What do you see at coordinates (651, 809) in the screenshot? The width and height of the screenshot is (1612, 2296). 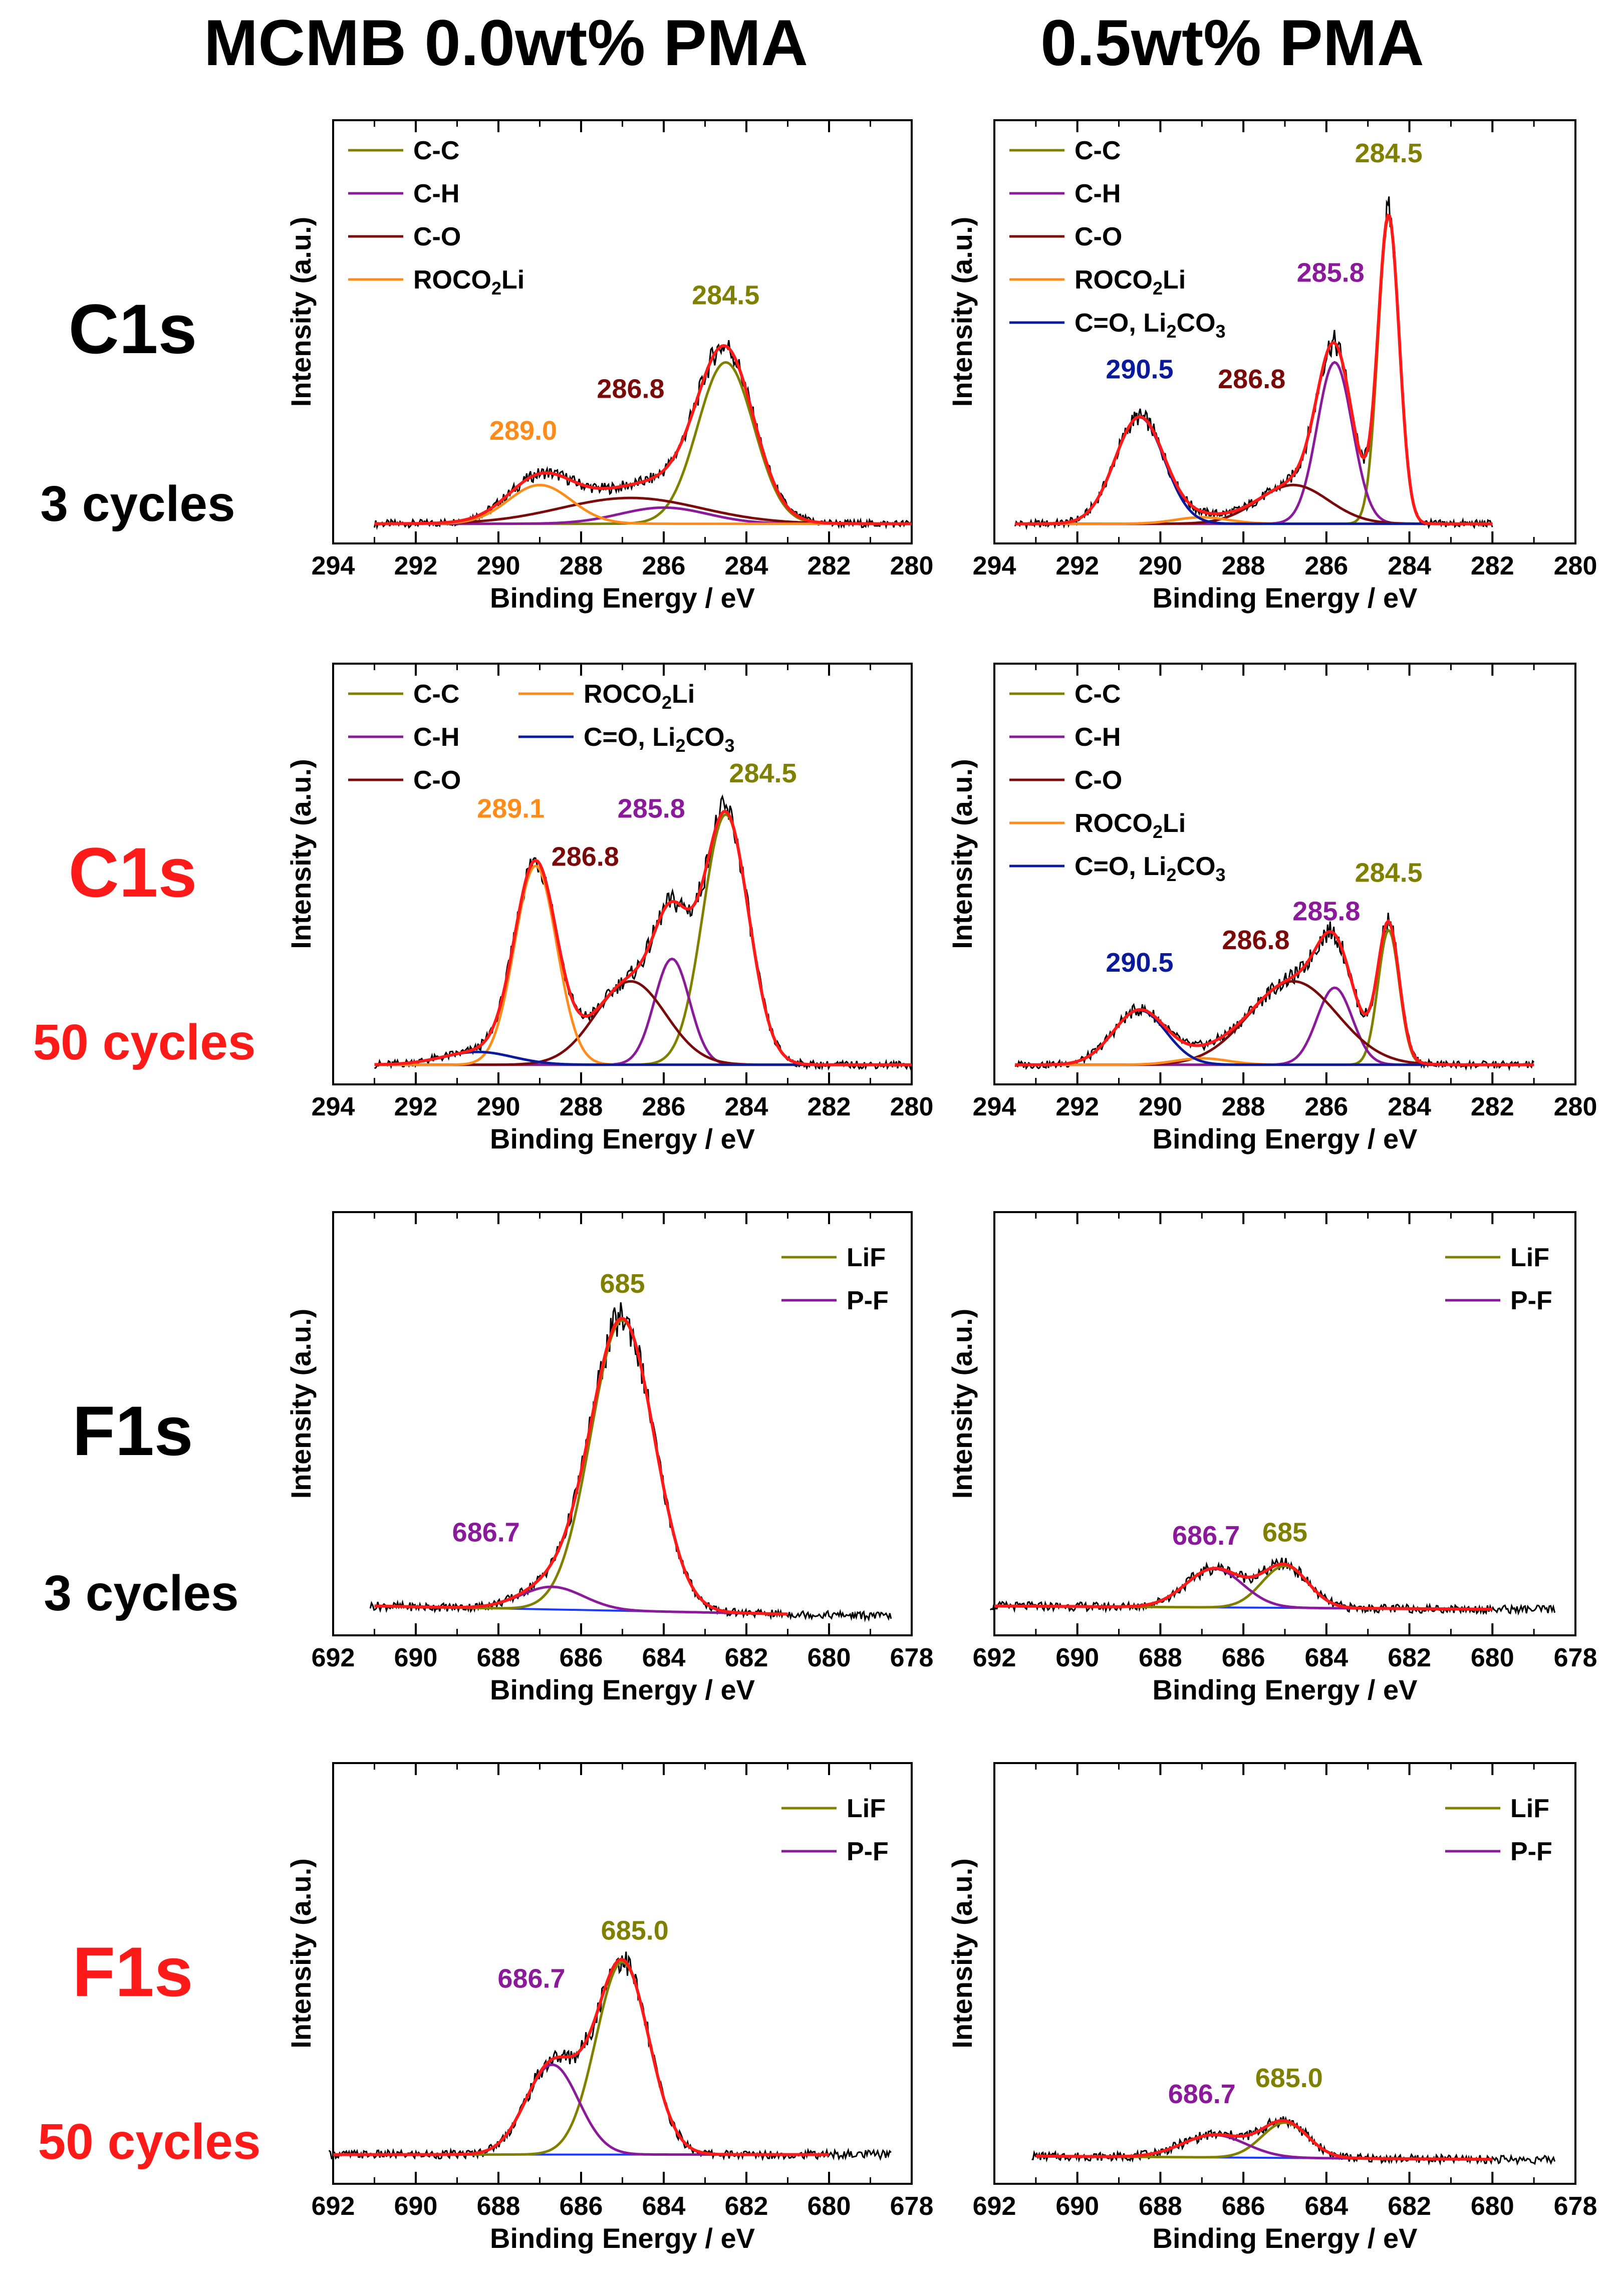 I see `peak-annotation: 285.8` at bounding box center [651, 809].